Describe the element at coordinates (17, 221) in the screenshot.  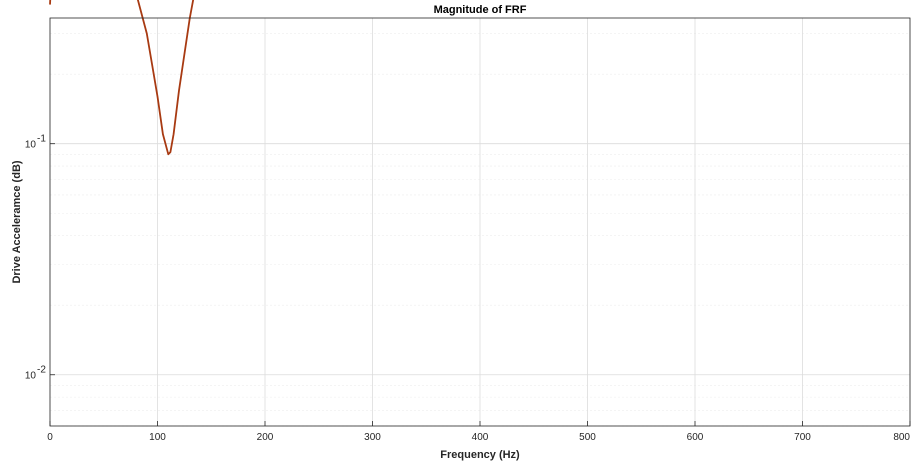
I see `y-axis-label: Drive Acceleramce (dB)` at that location.